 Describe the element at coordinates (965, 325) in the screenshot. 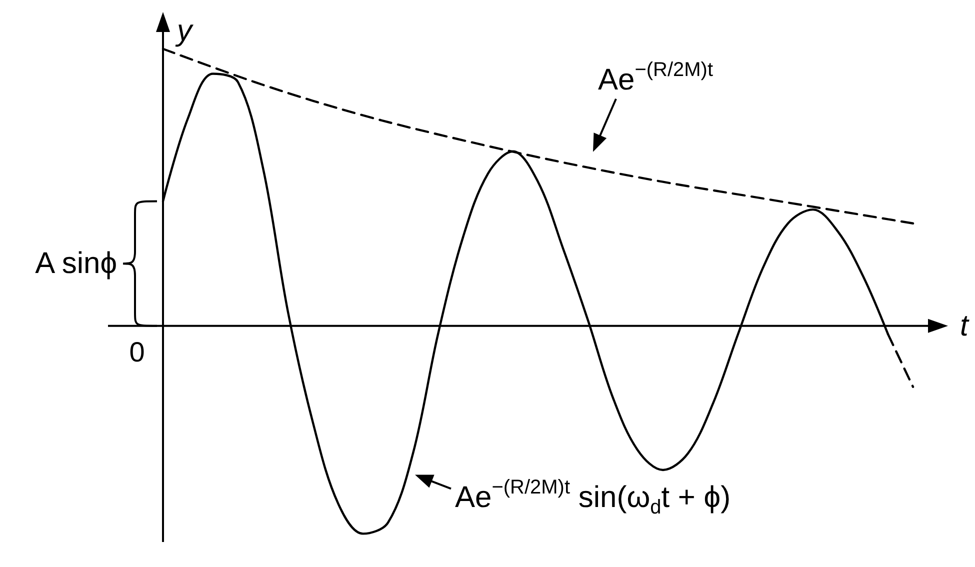

I see `x-axis-title: t` at that location.